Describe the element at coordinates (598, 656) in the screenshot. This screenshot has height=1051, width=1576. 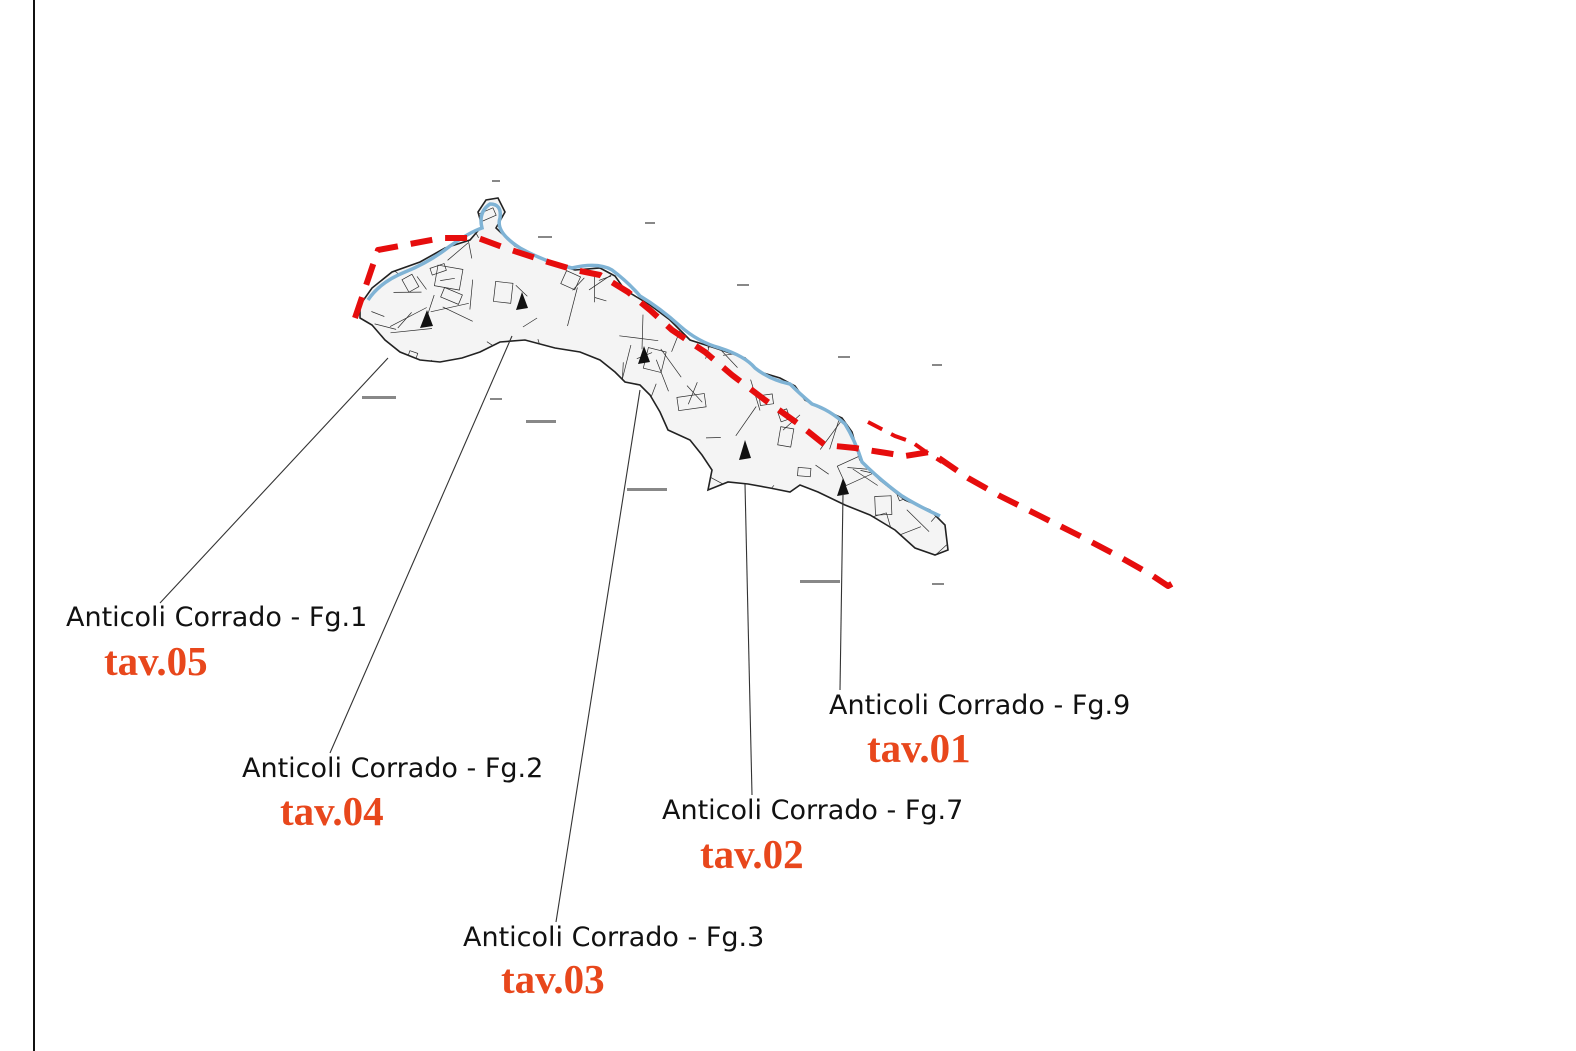
I see `leader-line-fg3` at that location.